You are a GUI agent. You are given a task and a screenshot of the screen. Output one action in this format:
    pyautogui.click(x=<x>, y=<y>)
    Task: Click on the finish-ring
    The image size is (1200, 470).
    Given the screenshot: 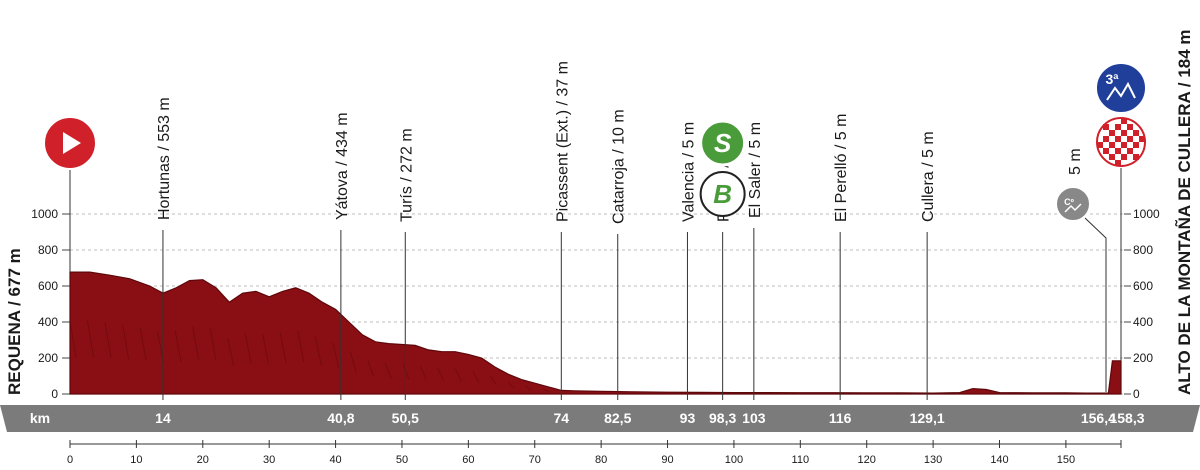 What is the action you would take?
    pyautogui.click(x=1121, y=142)
    